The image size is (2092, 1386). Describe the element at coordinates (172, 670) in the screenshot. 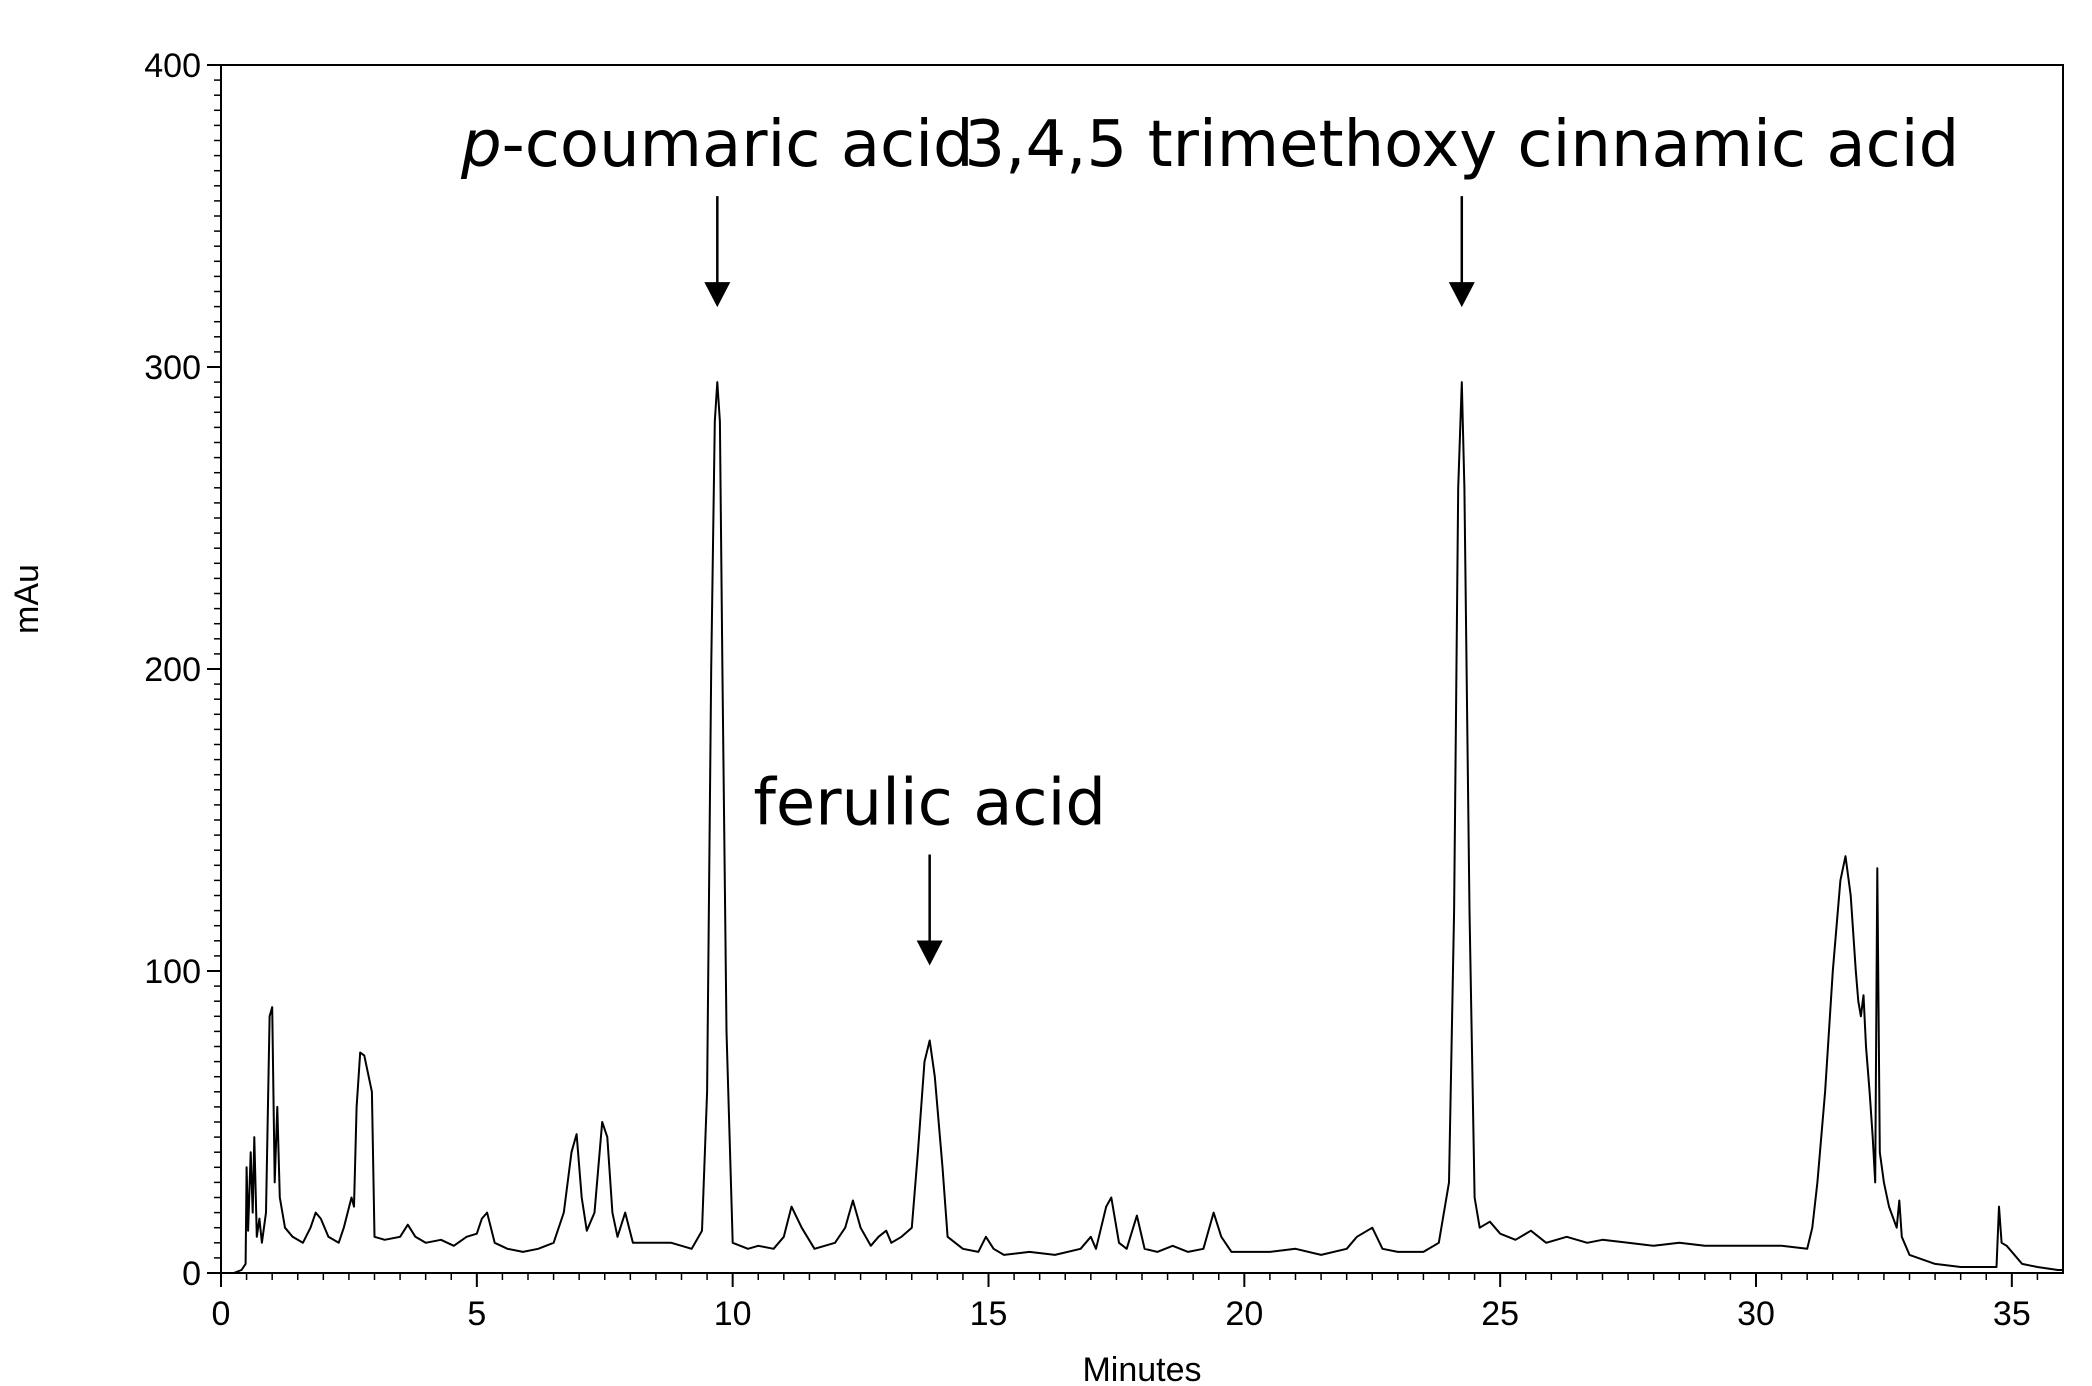

I see `y-tick-label: 200` at that location.